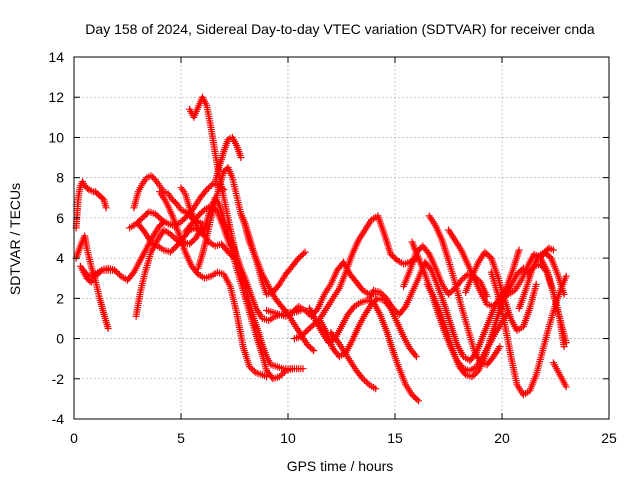 Image resolution: width=640 pixels, height=480 pixels. I want to click on y-tick-label: 2, so click(60, 298).